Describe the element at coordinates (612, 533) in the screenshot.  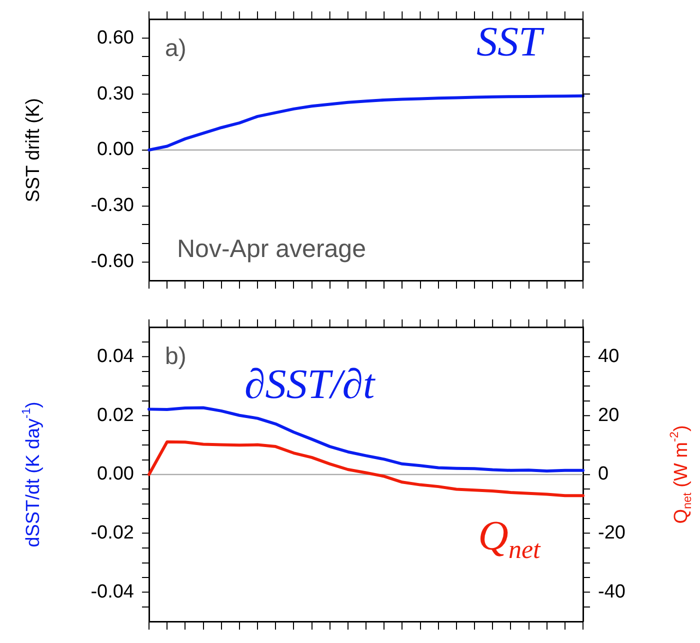
I see `y2-tick-label: -20` at that location.